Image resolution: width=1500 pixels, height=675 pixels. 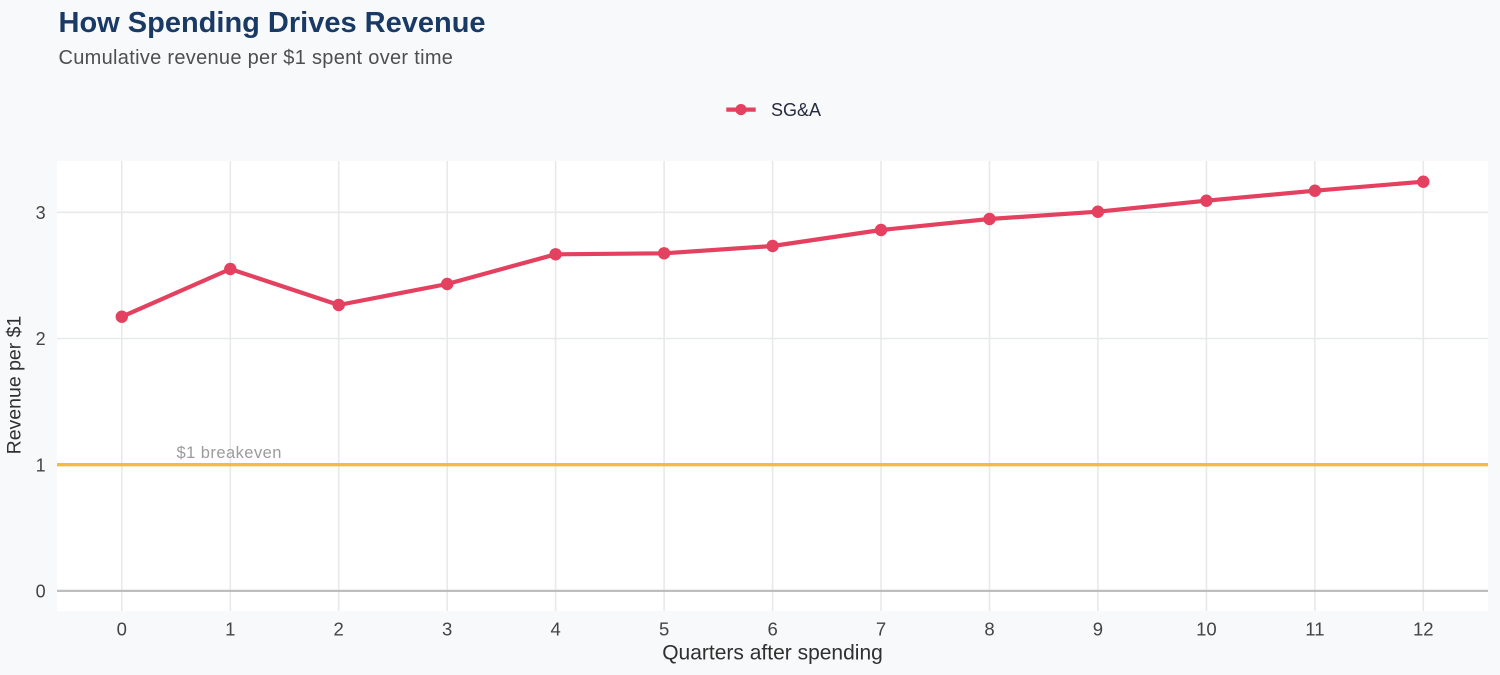 I want to click on svg-text: 6, so click(x=772, y=629).